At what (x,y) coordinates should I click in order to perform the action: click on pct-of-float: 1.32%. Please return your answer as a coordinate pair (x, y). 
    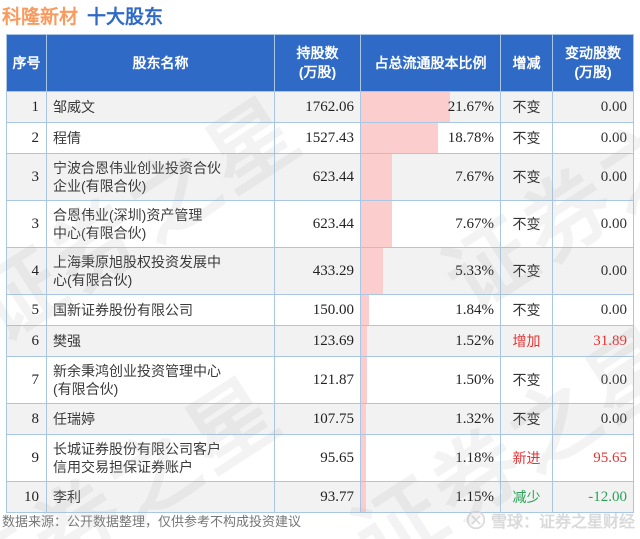
    Looking at the image, I should click on (430, 419).